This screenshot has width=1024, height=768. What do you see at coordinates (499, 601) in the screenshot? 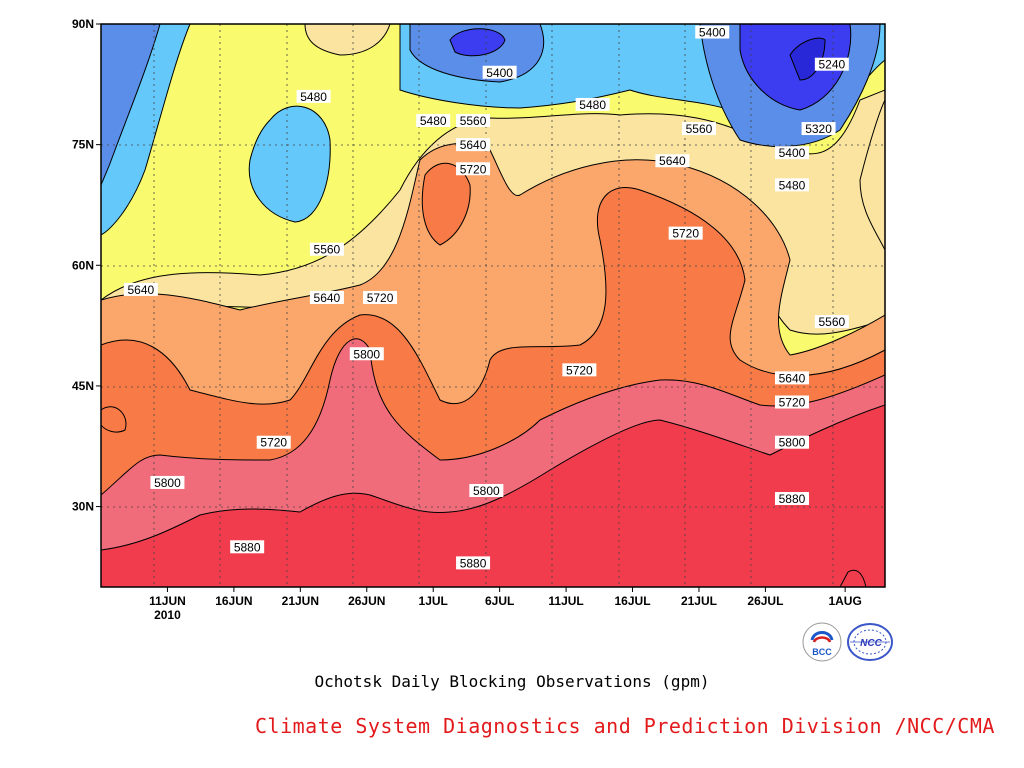
I see `x-tick-label: 6JUL` at bounding box center [499, 601].